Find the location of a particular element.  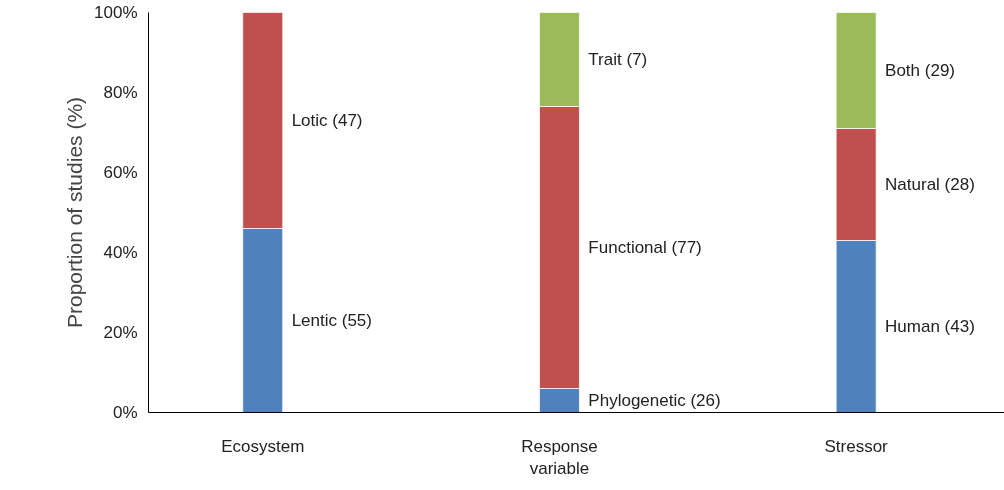

y-axis-title: Proportion of studies (%) is located at coordinates (75, 212).